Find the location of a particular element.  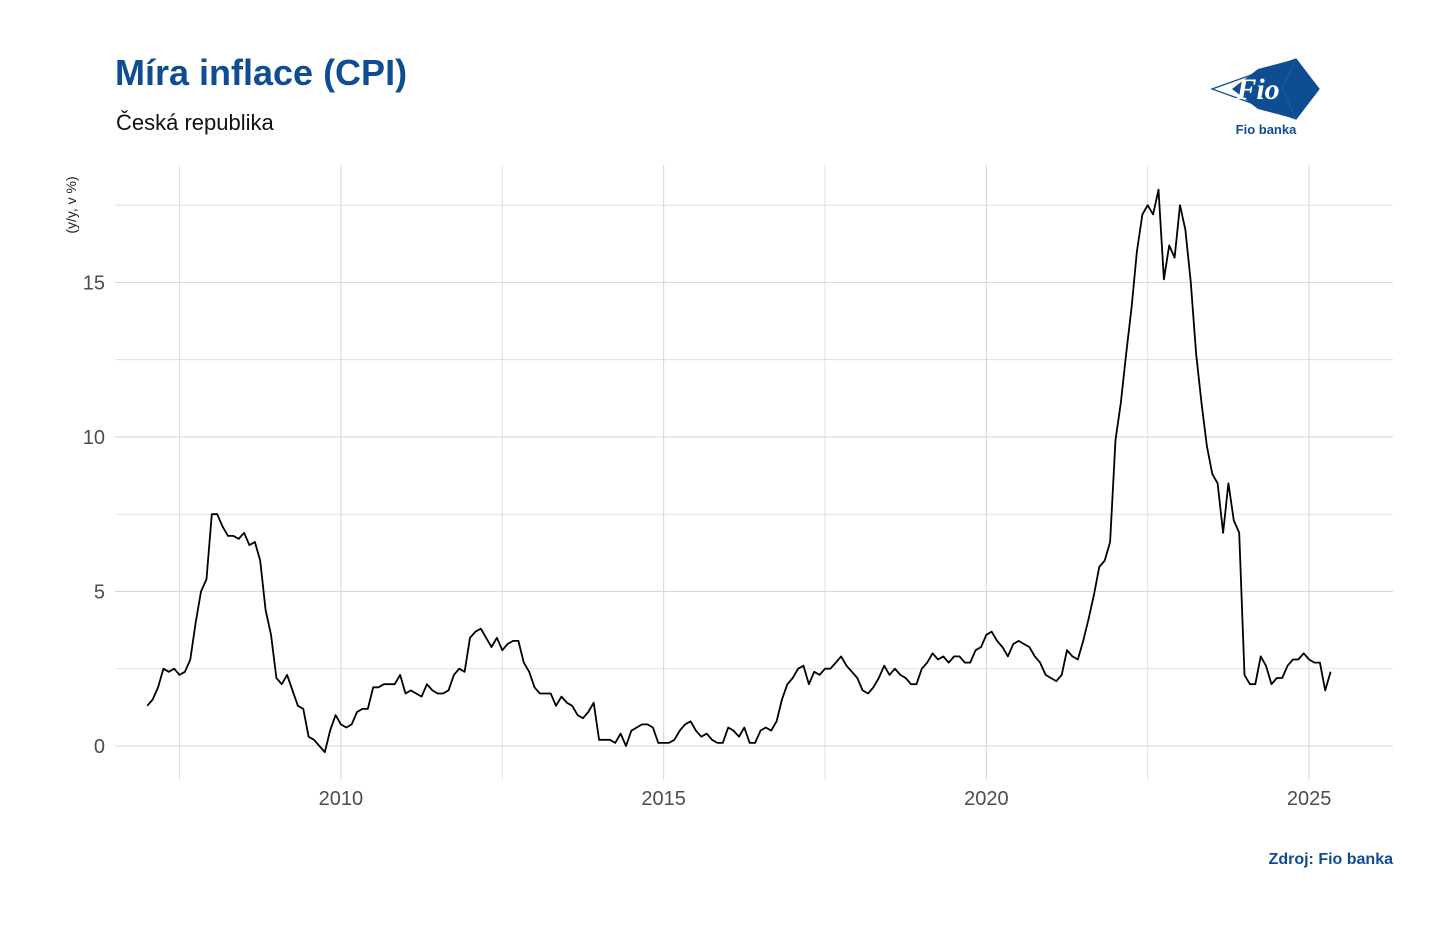

source-note: Zdroj: Fio banka is located at coordinates (1330, 859).